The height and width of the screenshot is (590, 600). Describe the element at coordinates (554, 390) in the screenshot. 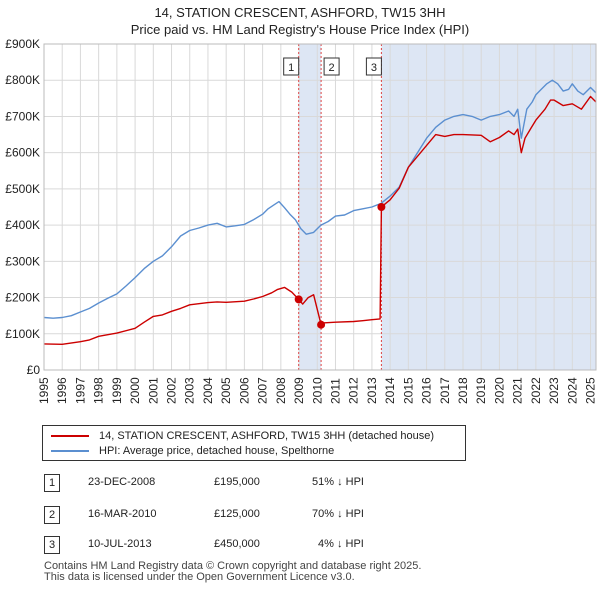

I see `x-tick-label: 2023` at that location.